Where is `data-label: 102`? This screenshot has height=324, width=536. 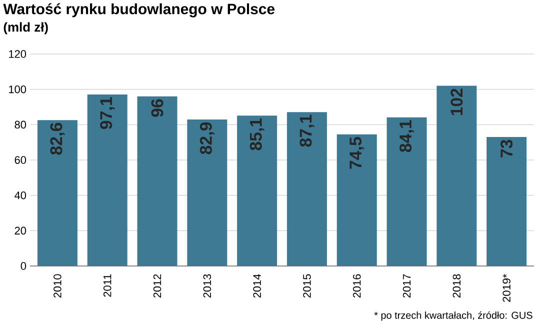 data-label: 102 is located at coordinates (456, 102).